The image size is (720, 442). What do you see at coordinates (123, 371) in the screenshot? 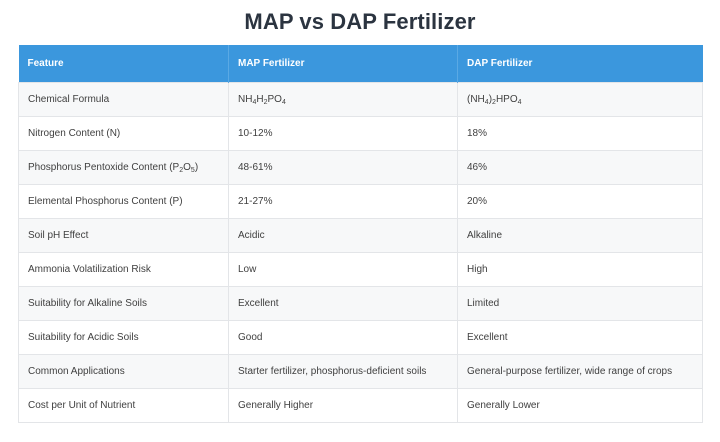
I see `feature-cell: Common Applications` at bounding box center [123, 371].